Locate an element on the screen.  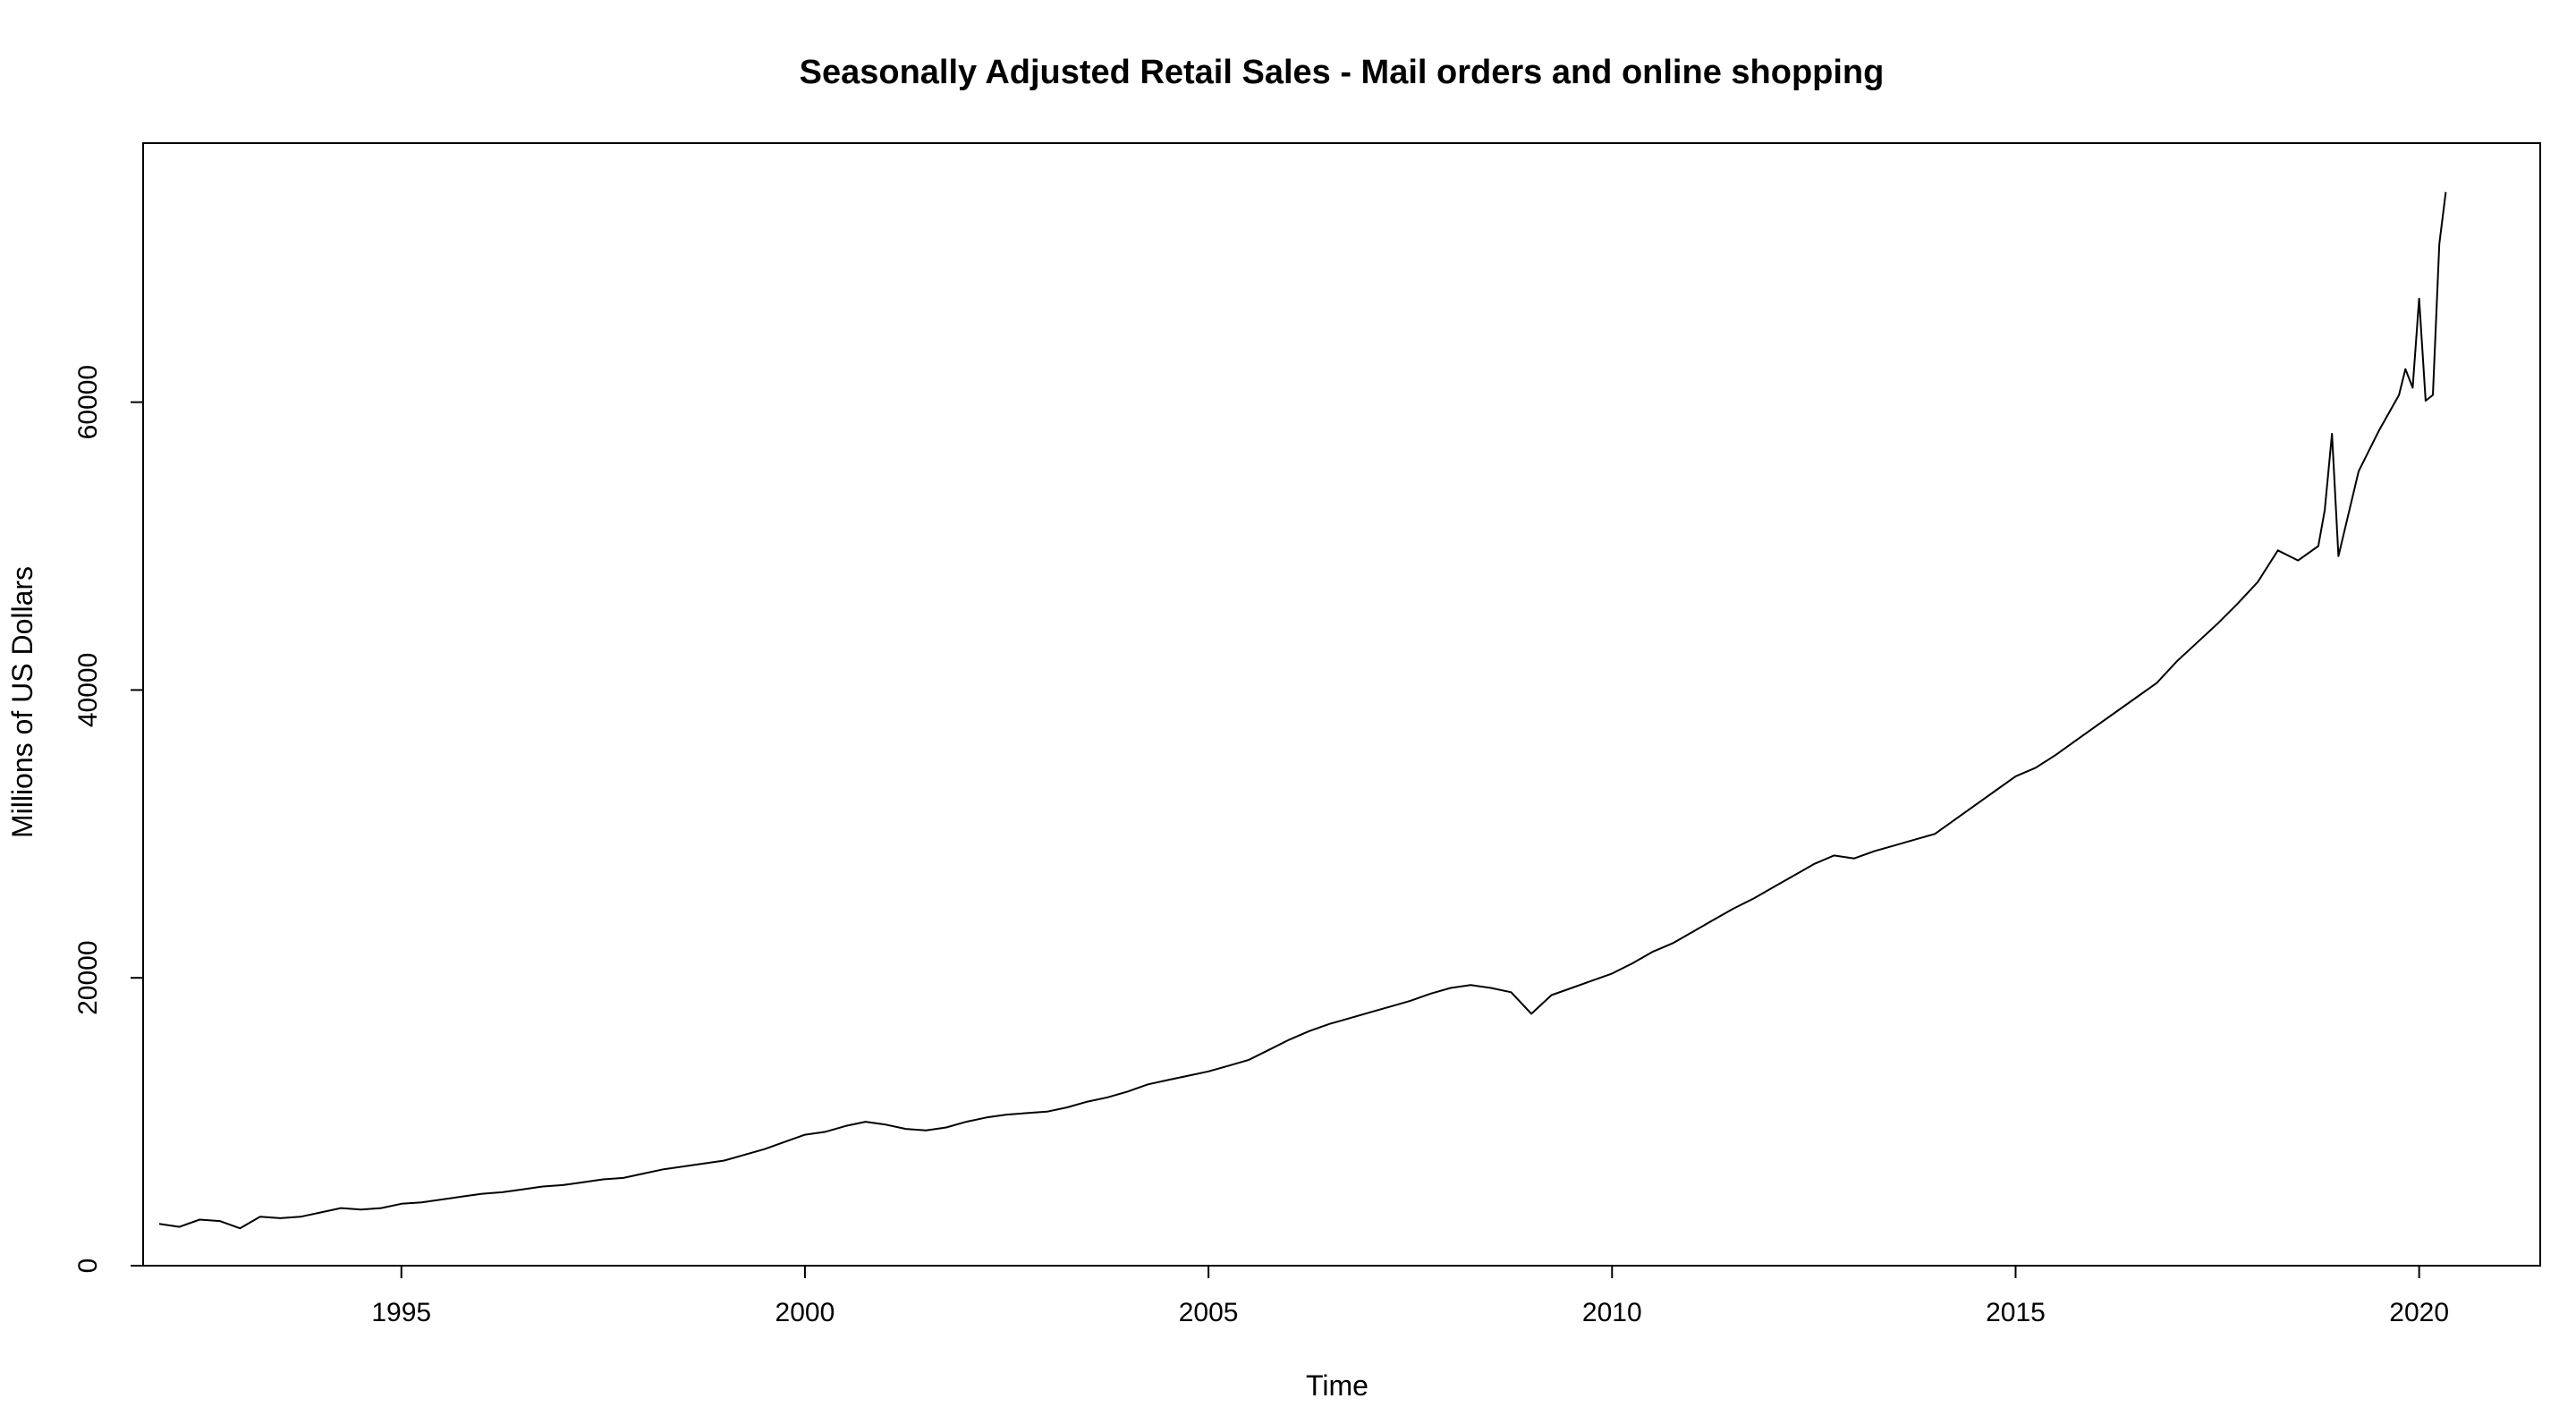
x-tick-label: 2010 is located at coordinates (1612, 1312).